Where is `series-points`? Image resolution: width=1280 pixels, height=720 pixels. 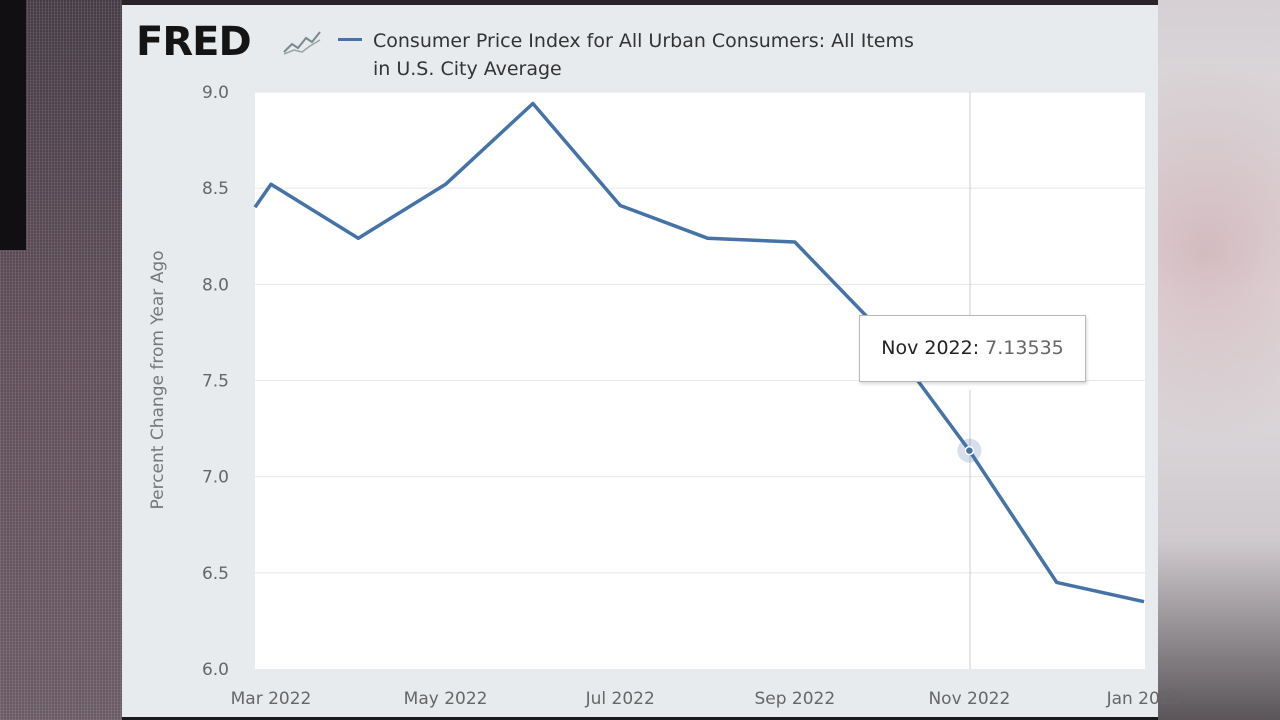
series-points is located at coordinates (969, 450).